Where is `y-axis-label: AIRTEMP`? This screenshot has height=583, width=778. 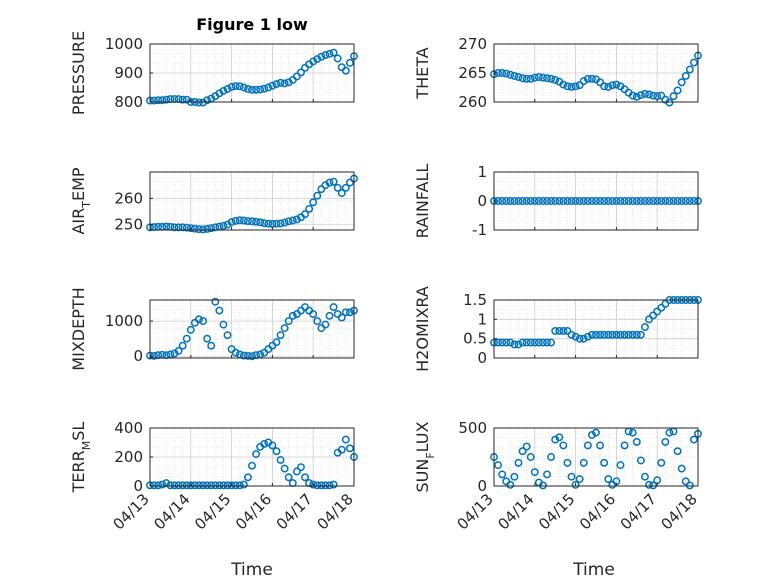 y-axis-label: AIRTEMP is located at coordinates (81, 200).